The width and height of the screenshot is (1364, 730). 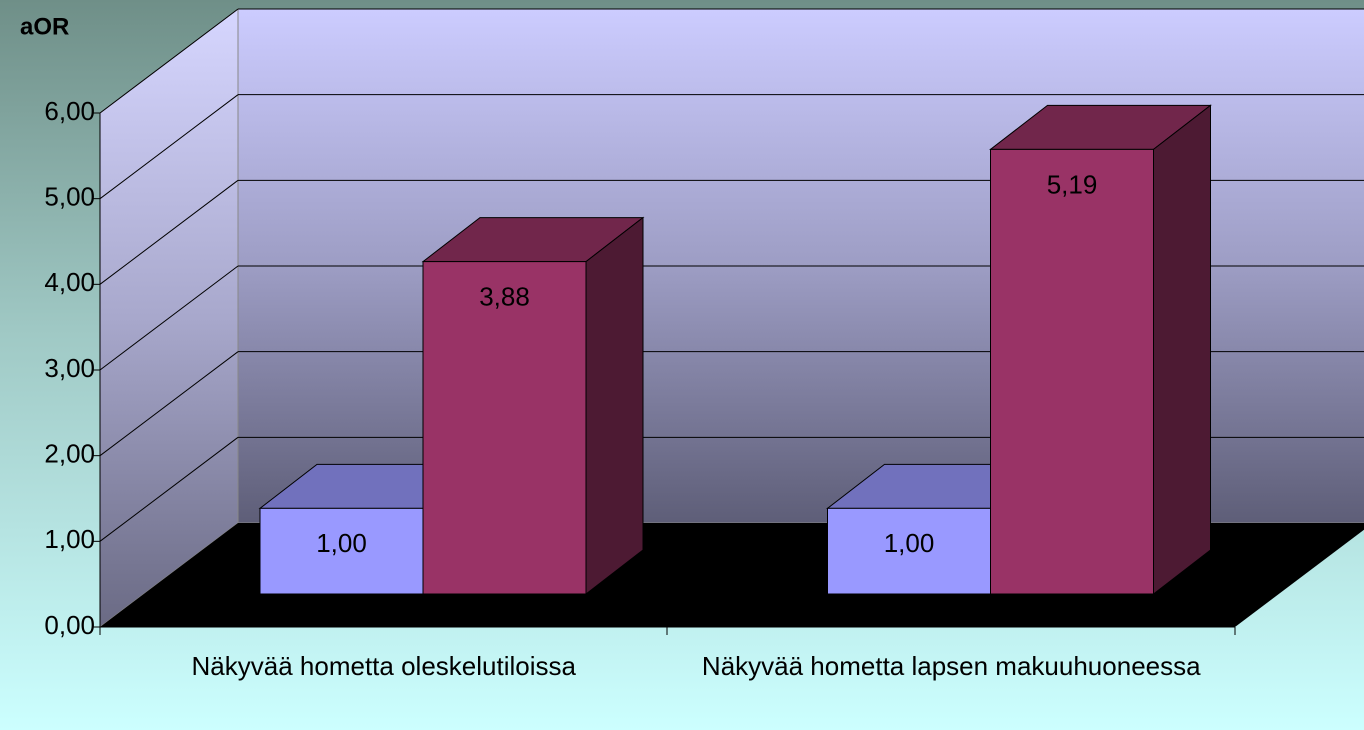 What do you see at coordinates (69, 111) in the screenshot?
I see `y-tick-label: 6,00` at bounding box center [69, 111].